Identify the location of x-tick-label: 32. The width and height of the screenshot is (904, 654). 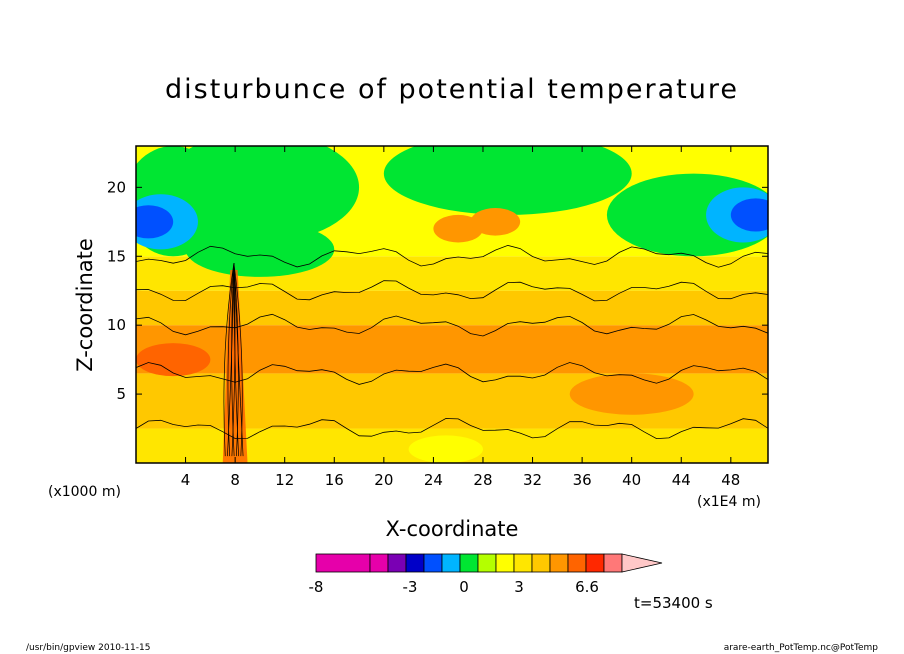
(532, 480).